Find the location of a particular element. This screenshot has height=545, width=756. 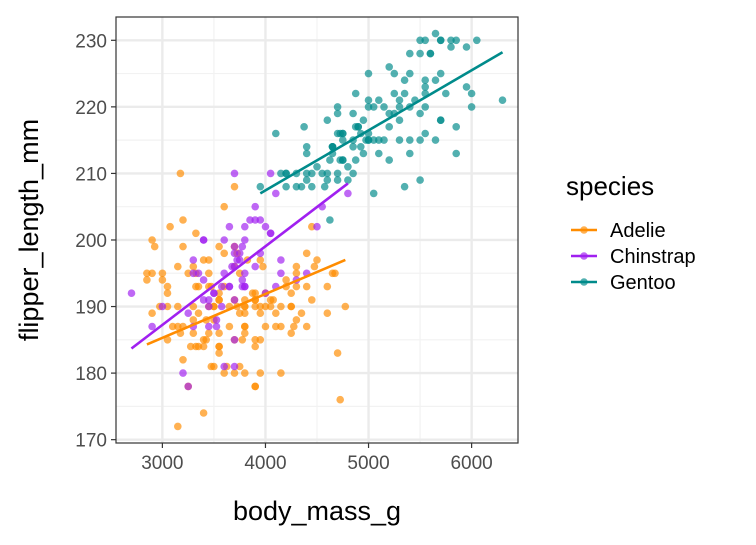

x-tick-label: 5000 is located at coordinates (368, 463).